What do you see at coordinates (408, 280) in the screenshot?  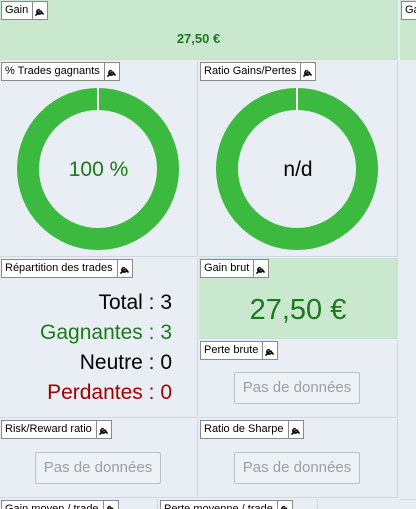 I see `right-edge-column` at bounding box center [408, 280].